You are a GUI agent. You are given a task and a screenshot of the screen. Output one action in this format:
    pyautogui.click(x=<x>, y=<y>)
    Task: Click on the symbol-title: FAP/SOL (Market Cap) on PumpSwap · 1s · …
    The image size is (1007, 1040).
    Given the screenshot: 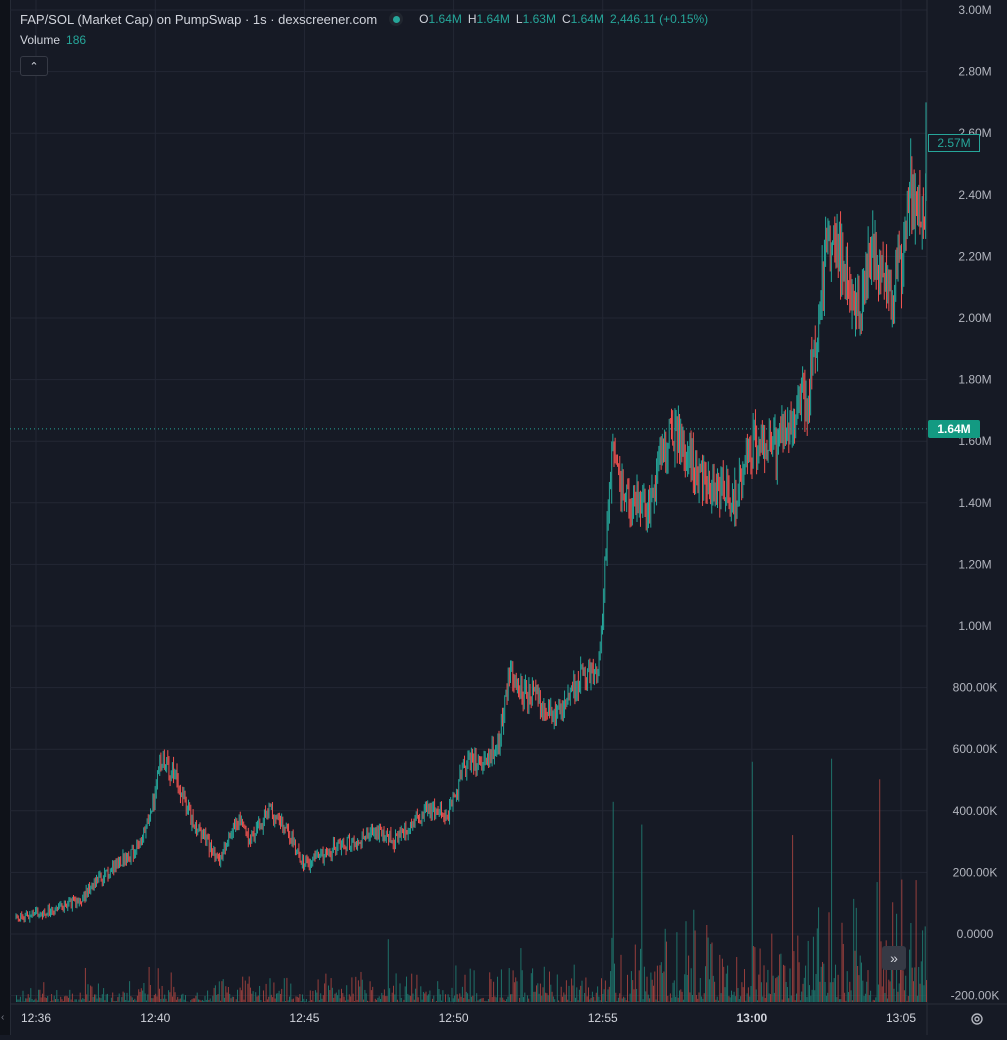 What is the action you would take?
    pyautogui.click(x=198, y=19)
    